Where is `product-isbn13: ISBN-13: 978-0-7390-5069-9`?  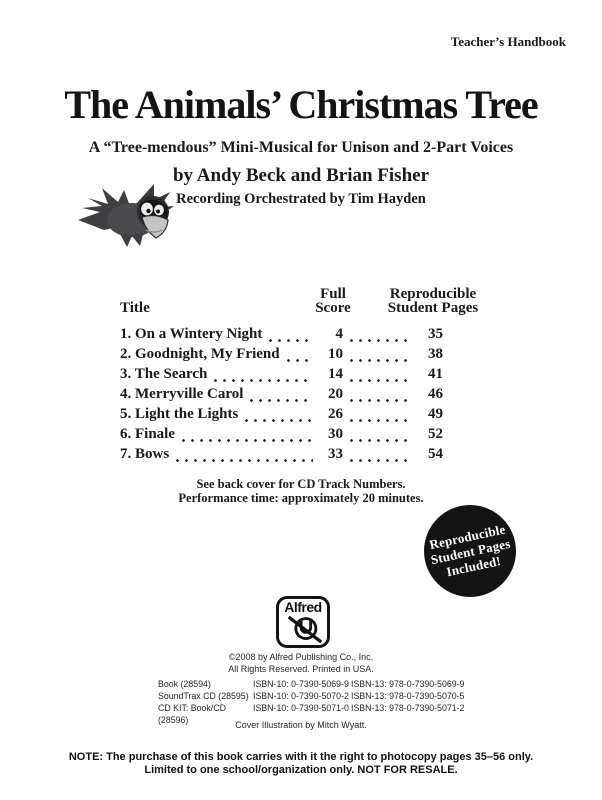 product-isbn13: ISBN-13: 978-0-7390-5069-9 is located at coordinates (408, 684).